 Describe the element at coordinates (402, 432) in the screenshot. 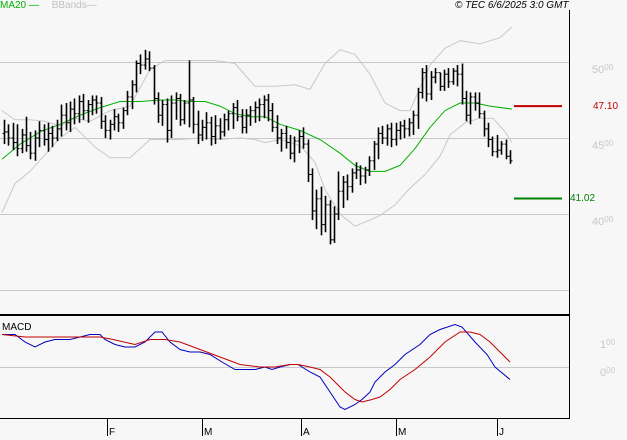

I see `x-label-may: M` at that location.